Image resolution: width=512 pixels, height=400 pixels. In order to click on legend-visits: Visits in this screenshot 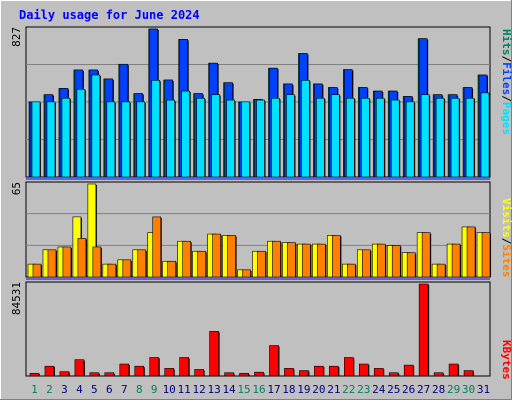, I will do `click(506, 218)`.